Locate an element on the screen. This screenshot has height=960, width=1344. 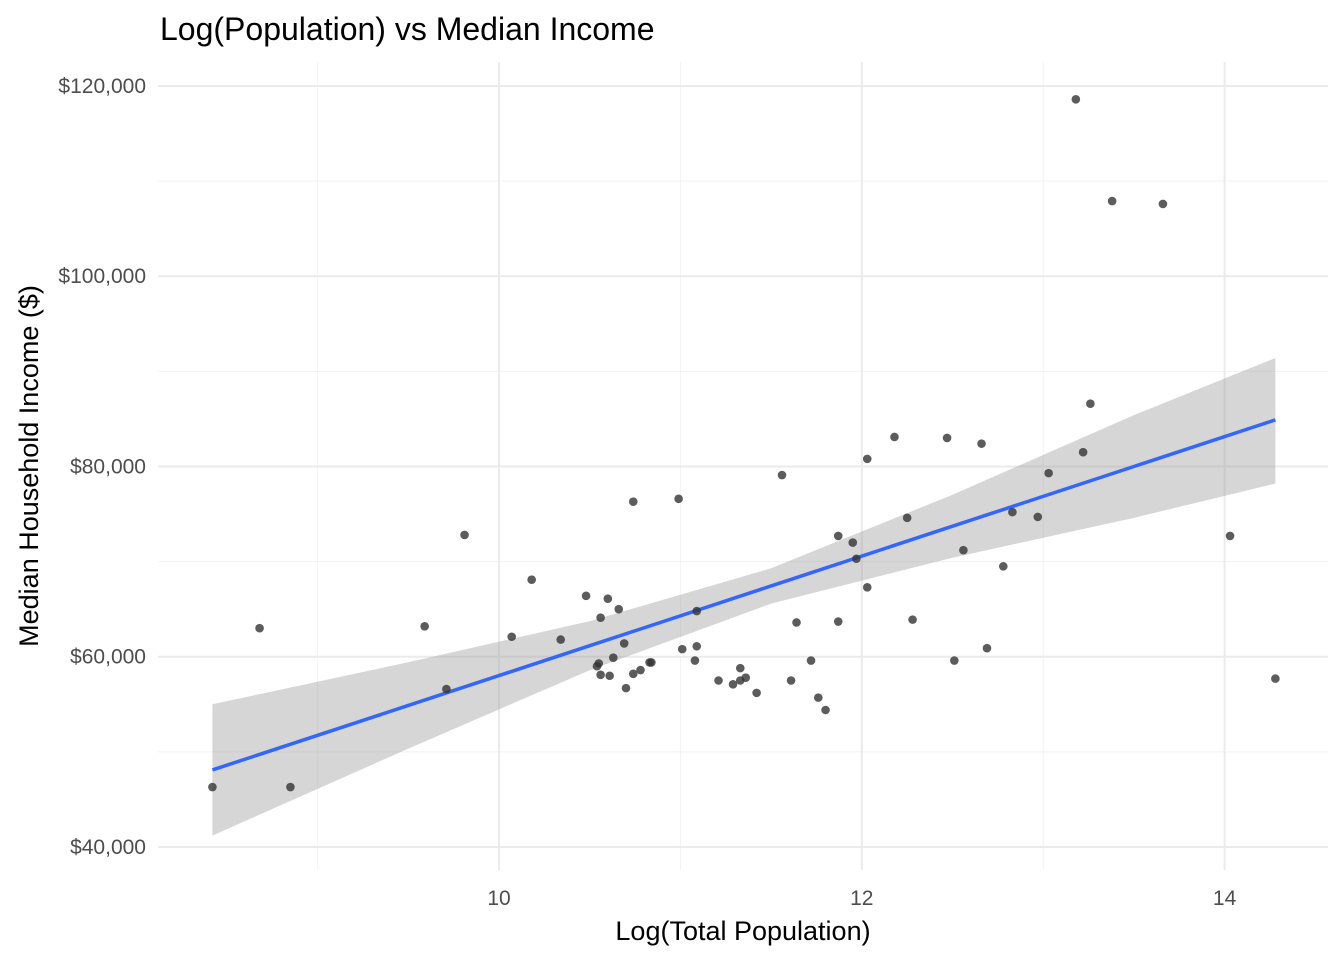
y-tick-label: $40,000 is located at coordinates (108, 847).